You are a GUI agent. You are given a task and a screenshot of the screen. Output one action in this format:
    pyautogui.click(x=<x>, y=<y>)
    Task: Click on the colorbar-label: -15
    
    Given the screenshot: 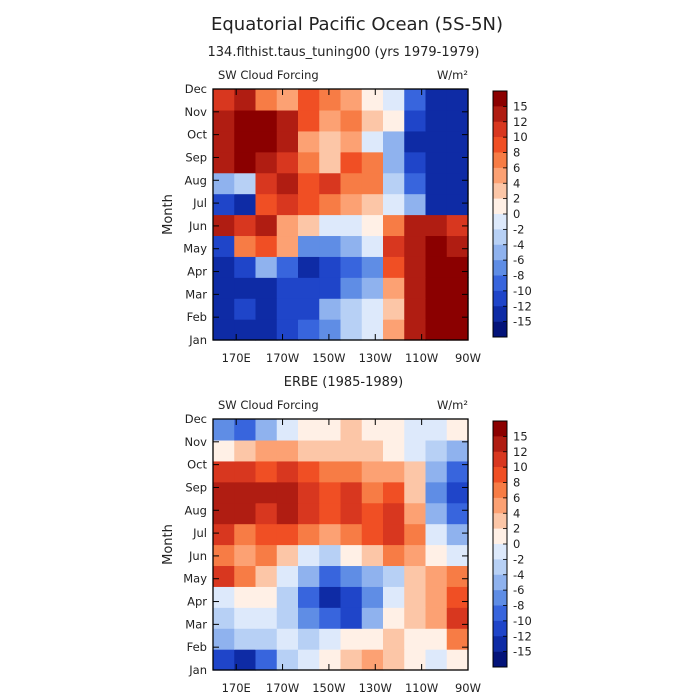 What is the action you would take?
    pyautogui.click(x=522, y=652)
    